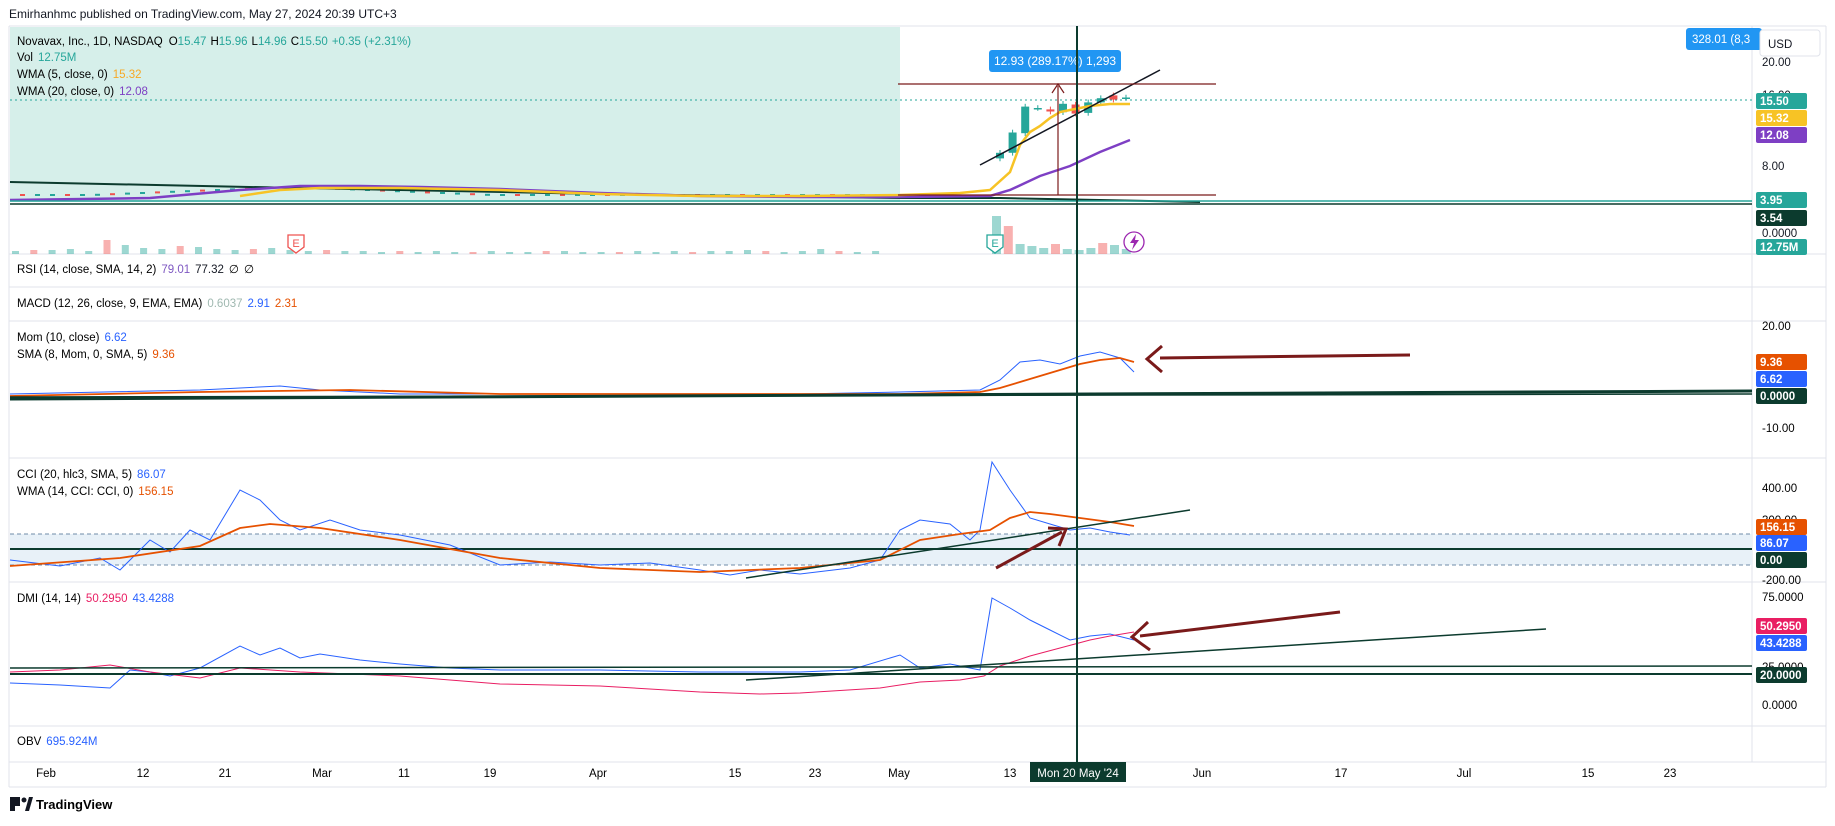 Image resolution: width=1835 pixels, height=826 pixels. What do you see at coordinates (1721, 40) in the screenshot?
I see `top-badge: 328.01 (8,3` at bounding box center [1721, 40].